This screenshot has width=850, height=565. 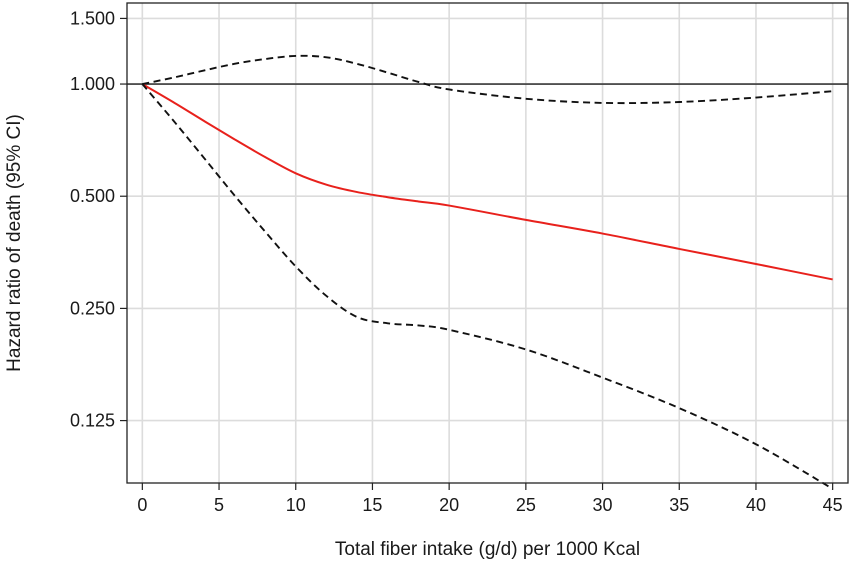 What do you see at coordinates (92, 196) in the screenshot?
I see `y-tick-label: 0.500` at bounding box center [92, 196].